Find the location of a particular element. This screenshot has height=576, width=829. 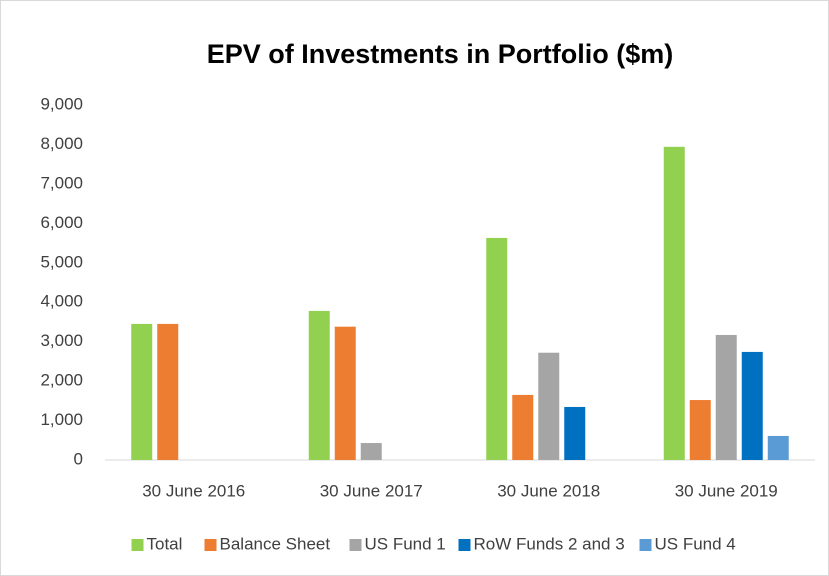

legend-label: US Fund 4 is located at coordinates (695, 543).